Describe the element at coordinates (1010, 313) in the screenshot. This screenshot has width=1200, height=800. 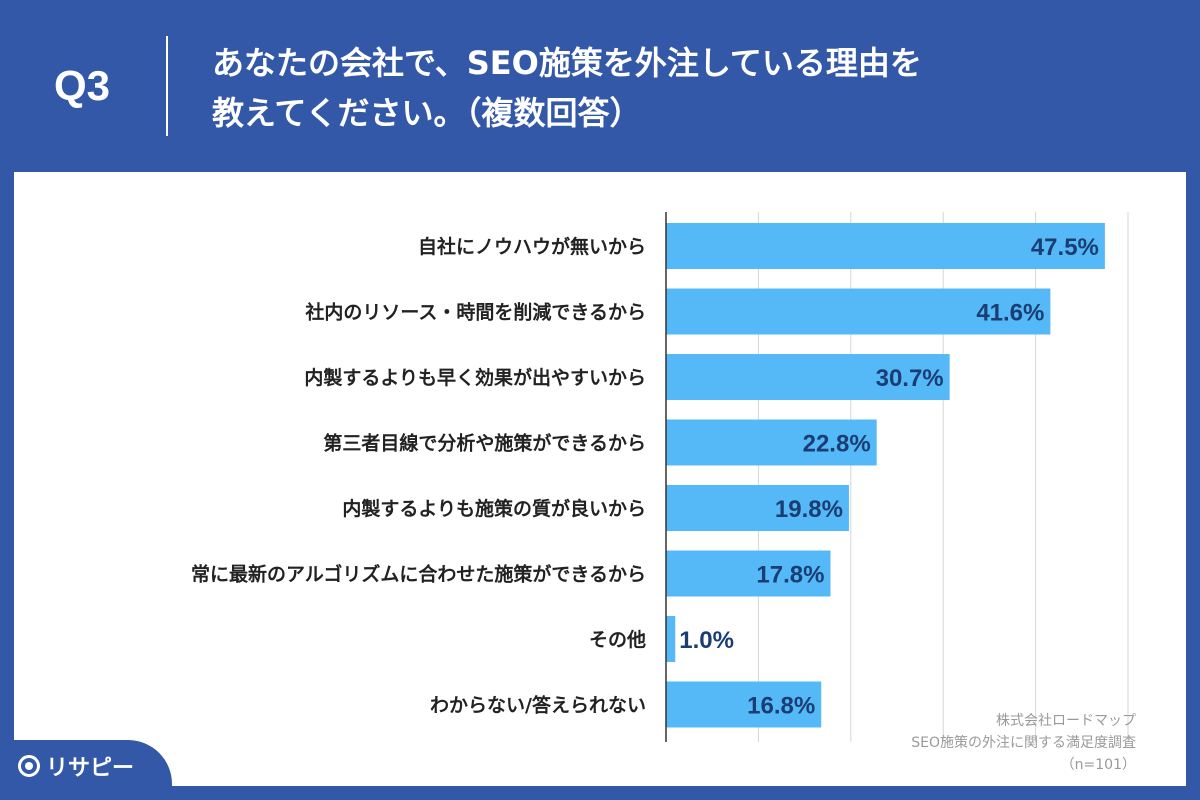
I see `value-label: 41.6%` at that location.